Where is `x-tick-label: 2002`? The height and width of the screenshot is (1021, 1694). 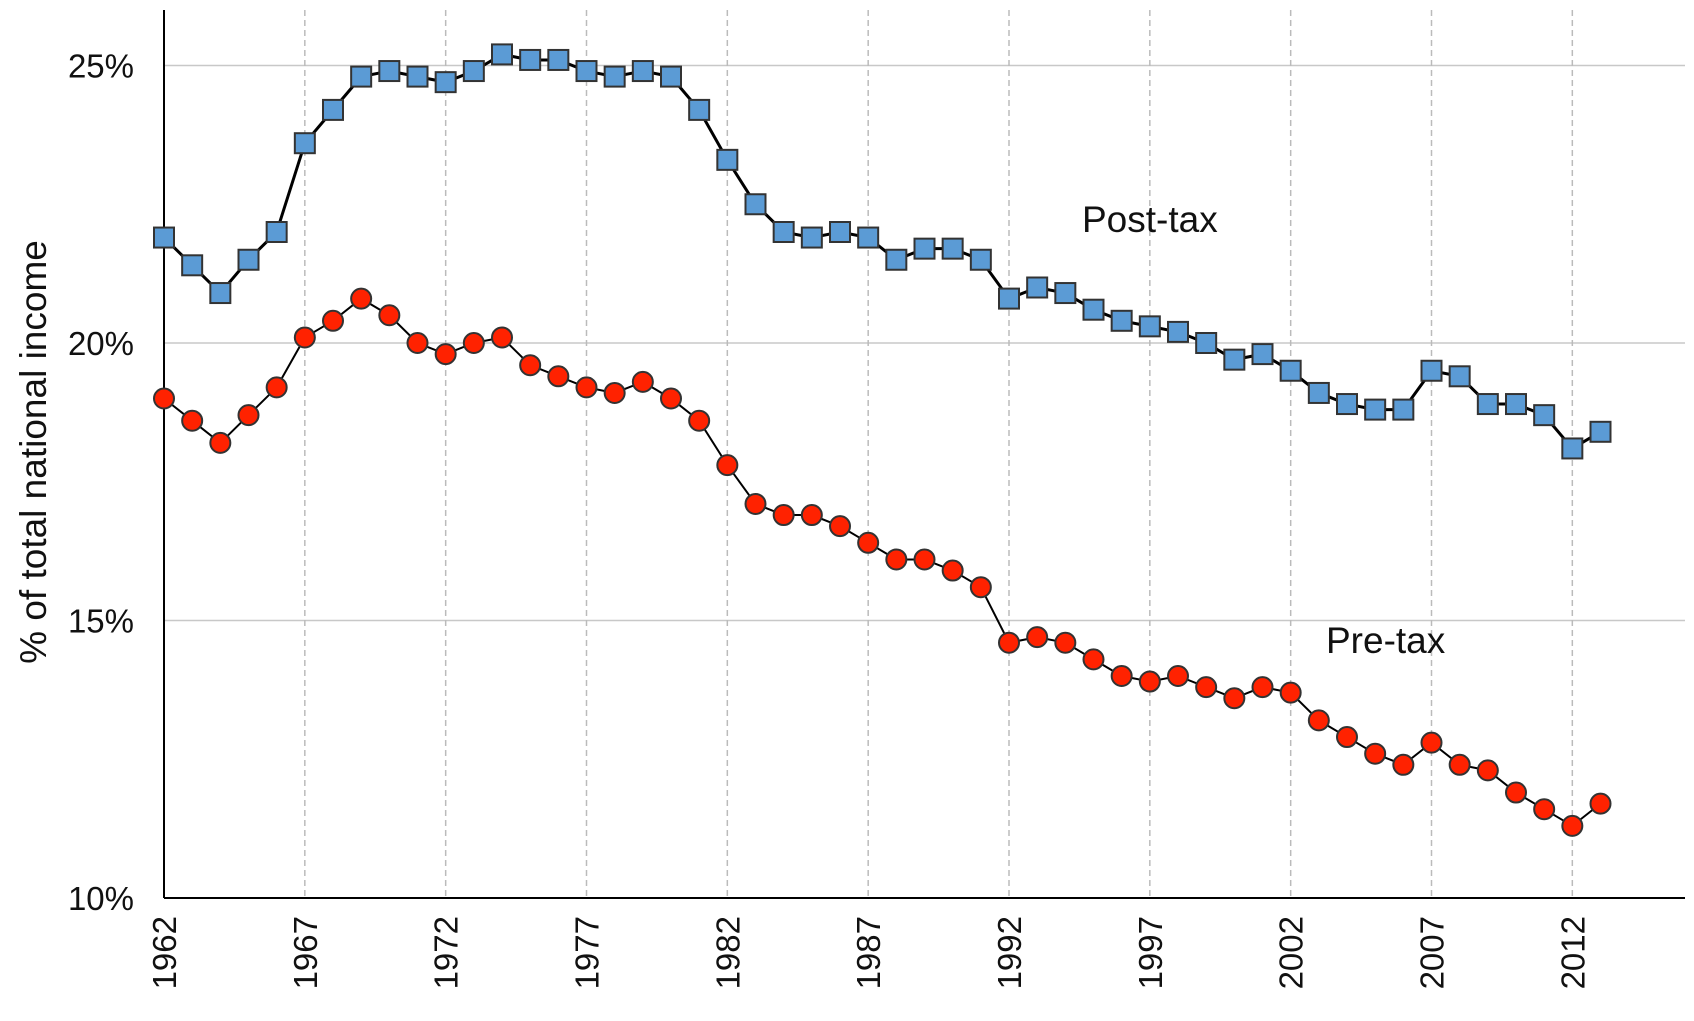
x-tick-label: 2002 is located at coordinates (1291, 952).